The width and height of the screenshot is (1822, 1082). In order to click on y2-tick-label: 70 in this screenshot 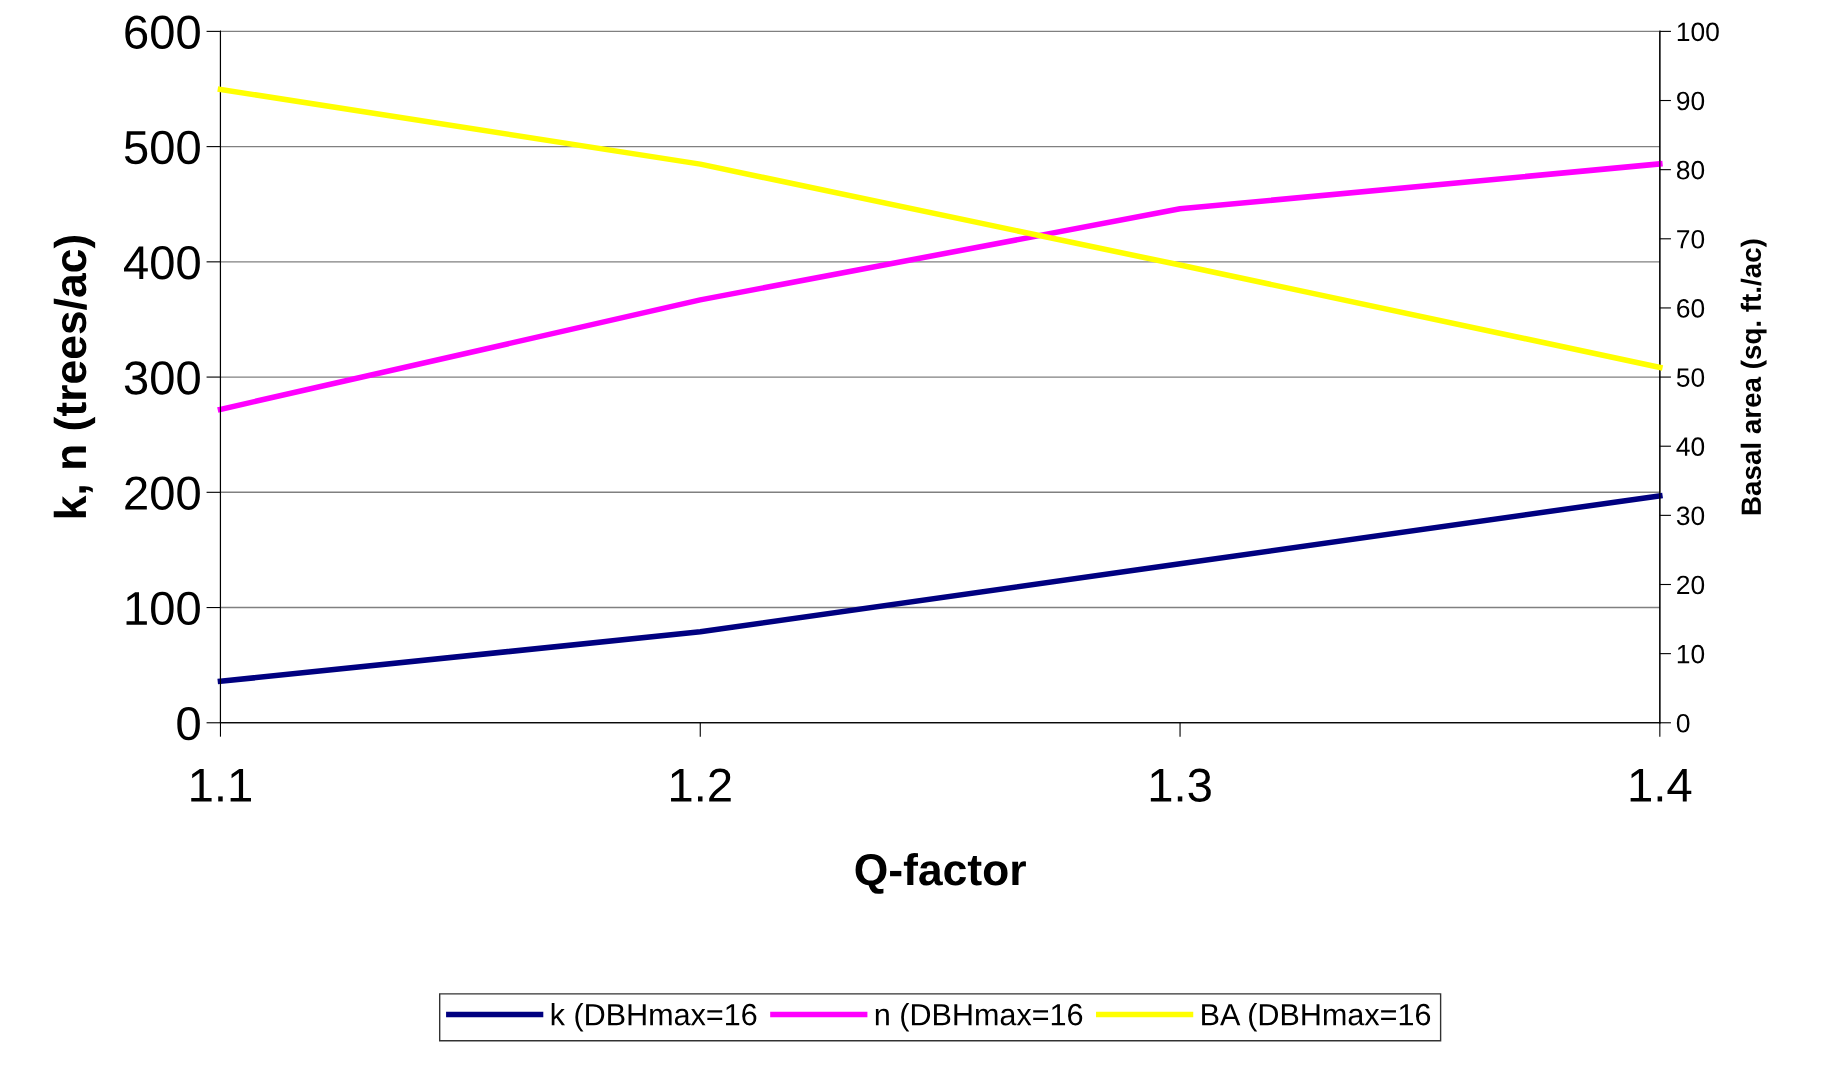, I will do `click(1691, 239)`.